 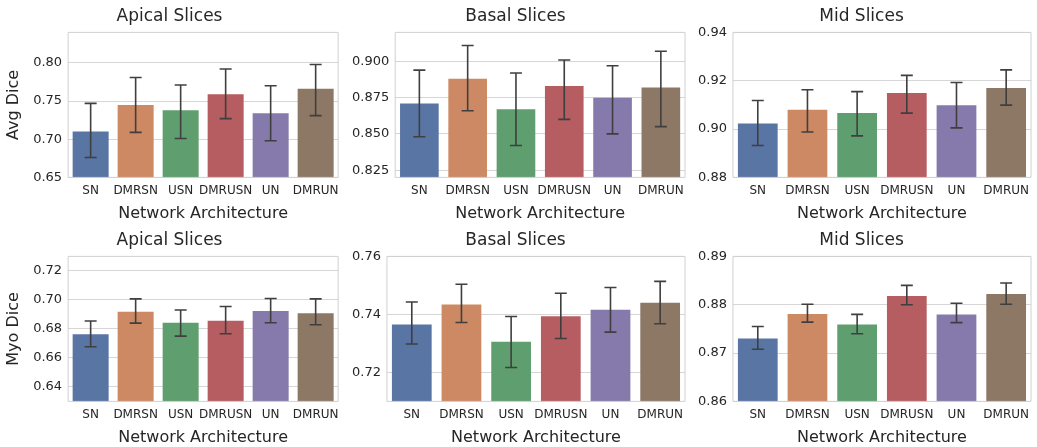 What do you see at coordinates (371, 97) in the screenshot?
I see `y-tick-label: 0.875` at bounding box center [371, 97].